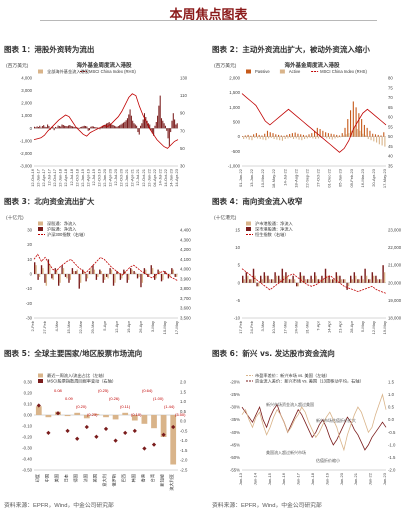 The height and width of the screenshot is (519, 417). I want to click on y2-tick-label: 22,000, so click(395, 247).